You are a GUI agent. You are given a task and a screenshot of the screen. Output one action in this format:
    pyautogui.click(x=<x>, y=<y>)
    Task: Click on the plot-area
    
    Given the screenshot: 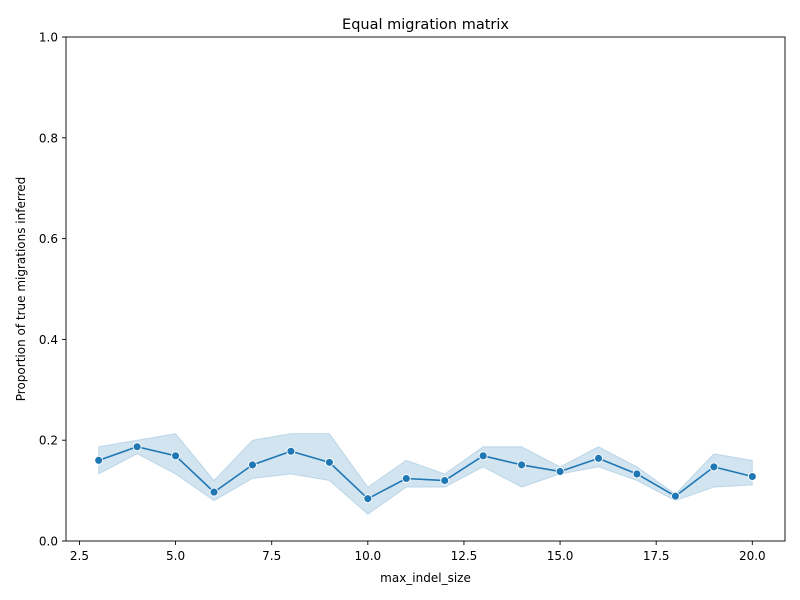 What is the action you would take?
    pyautogui.click(x=425, y=474)
    